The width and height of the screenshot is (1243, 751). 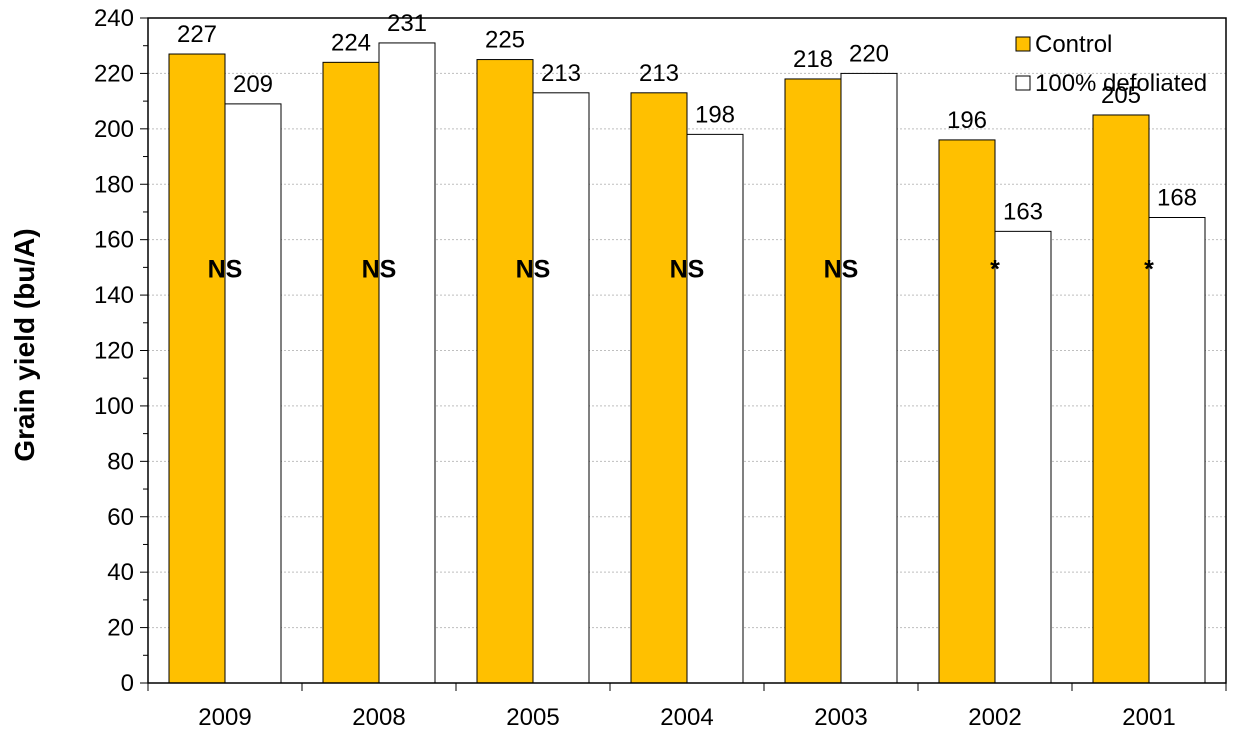 What do you see at coordinates (120, 572) in the screenshot?
I see `y-tick-label: 40` at bounding box center [120, 572].